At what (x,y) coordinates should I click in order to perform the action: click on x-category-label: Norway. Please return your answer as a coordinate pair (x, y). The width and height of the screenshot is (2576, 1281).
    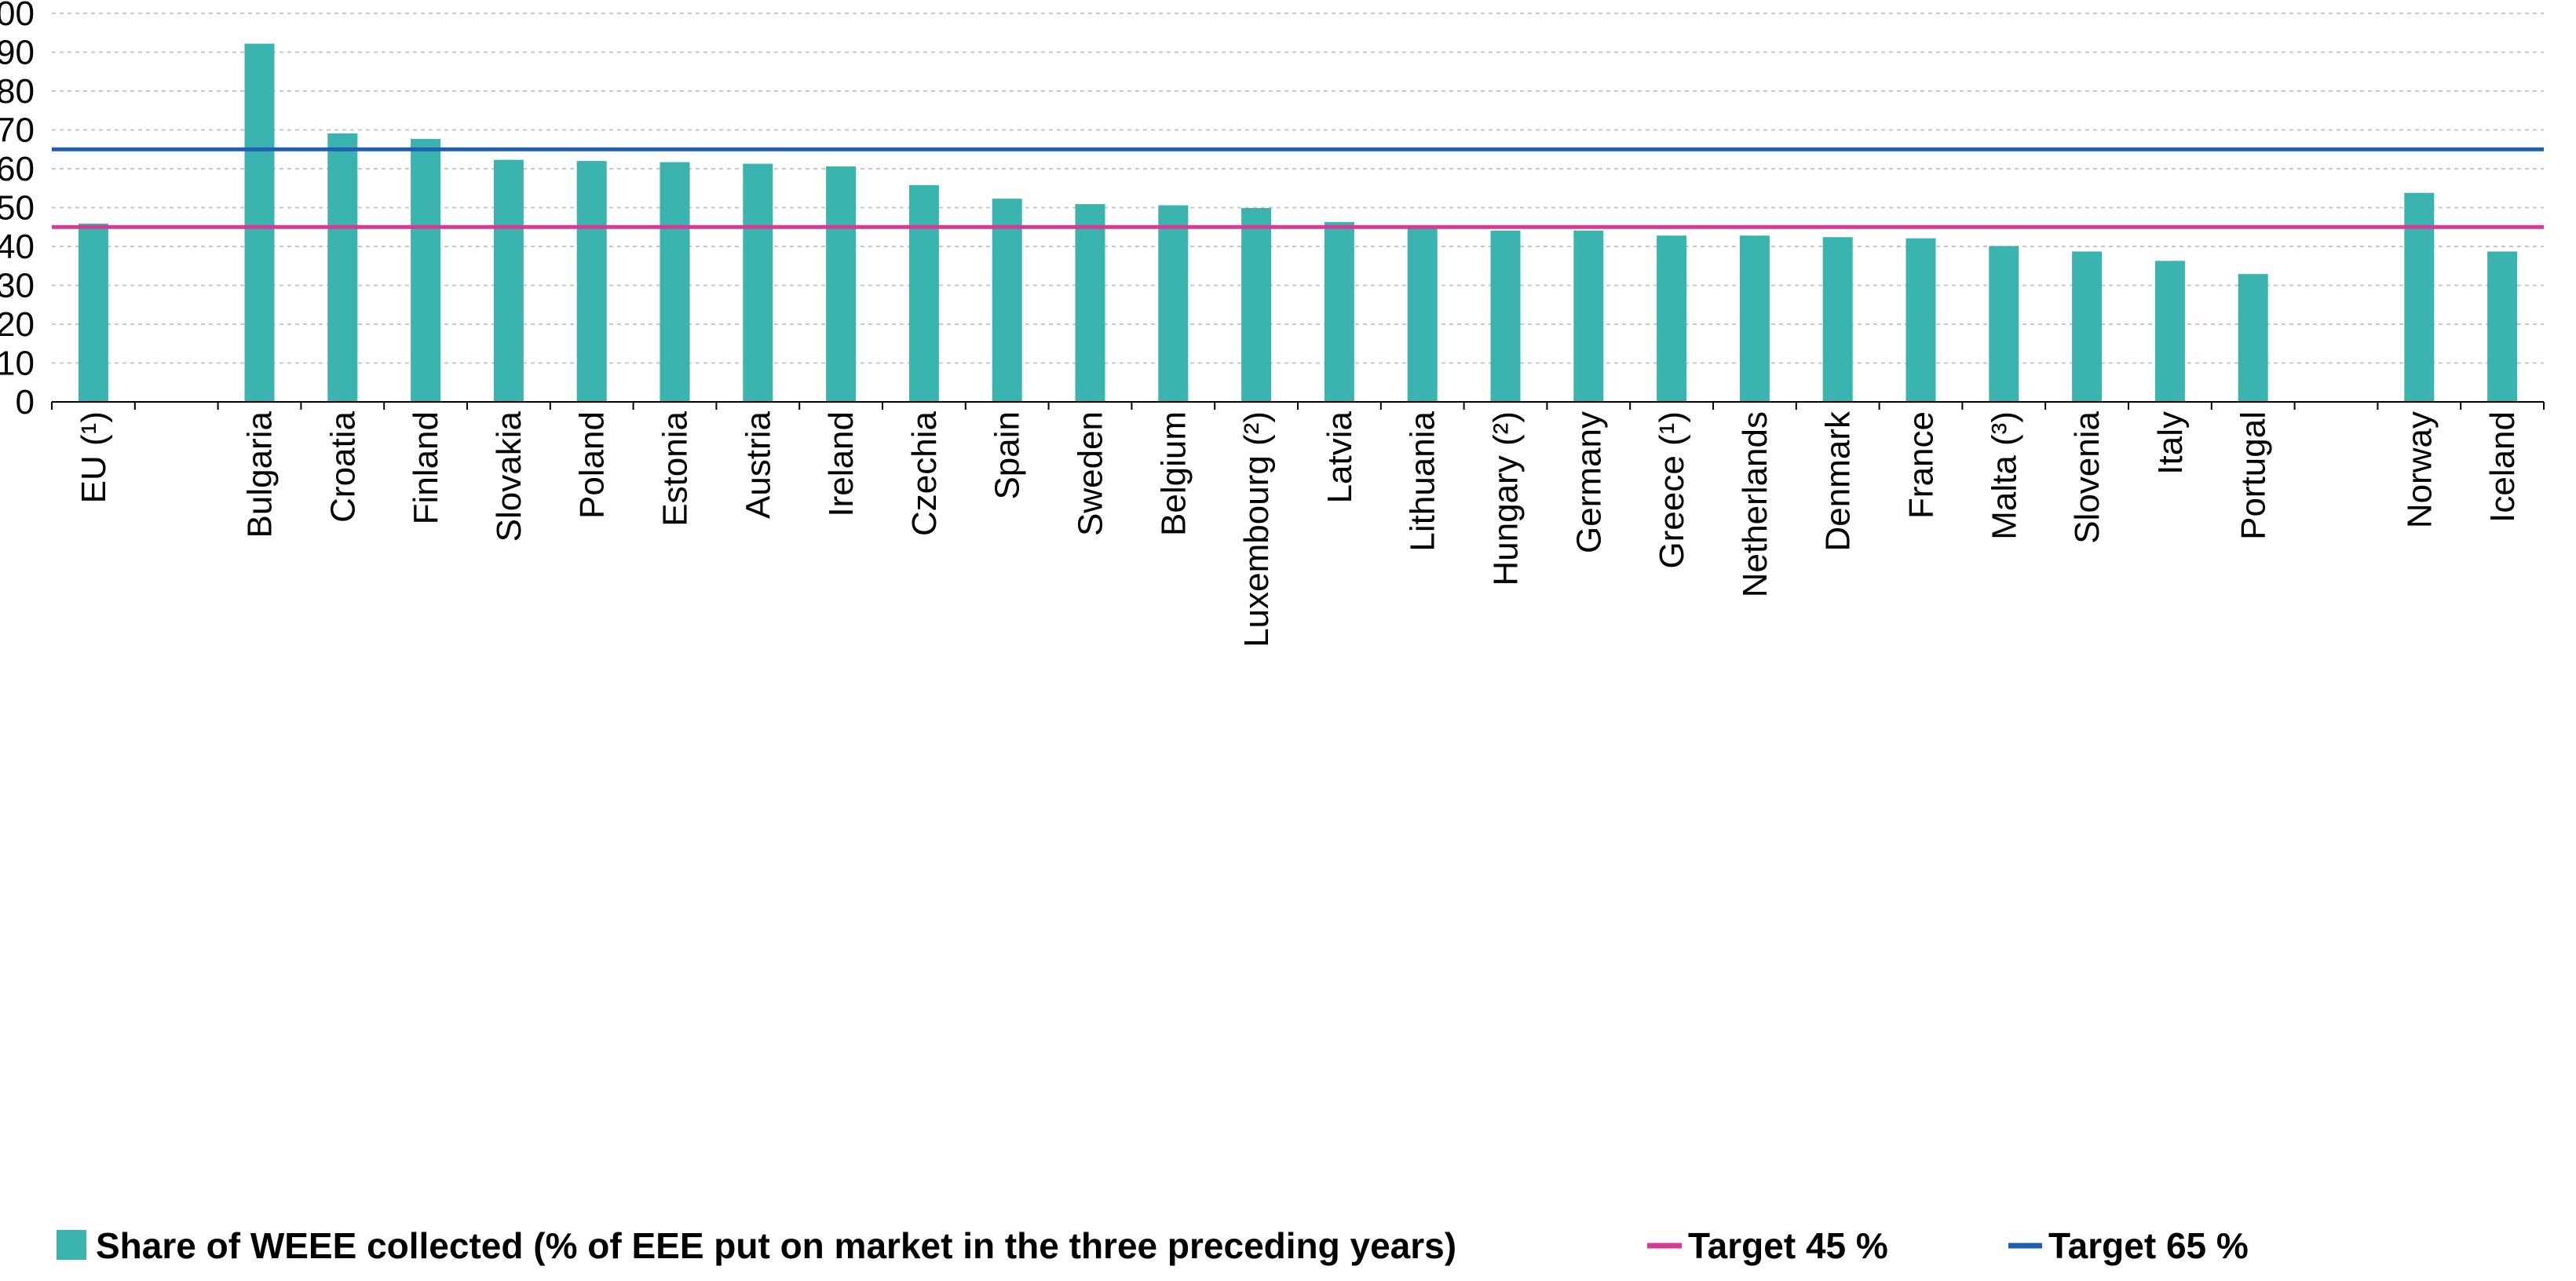
    Looking at the image, I should click on (2419, 469).